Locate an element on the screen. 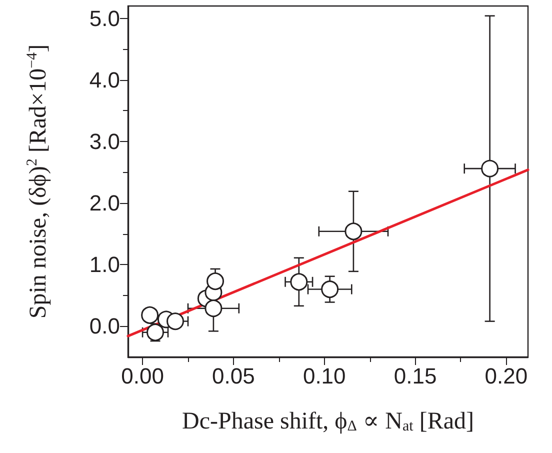 The height and width of the screenshot is (453, 552). y-tick-label: 3.0 is located at coordinates (104, 141).